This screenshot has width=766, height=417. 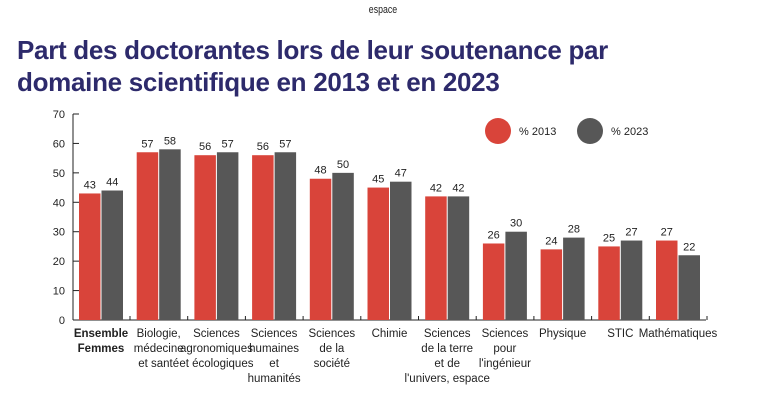 What do you see at coordinates (59, 262) in the screenshot?
I see `y-tick-label: 20` at bounding box center [59, 262].